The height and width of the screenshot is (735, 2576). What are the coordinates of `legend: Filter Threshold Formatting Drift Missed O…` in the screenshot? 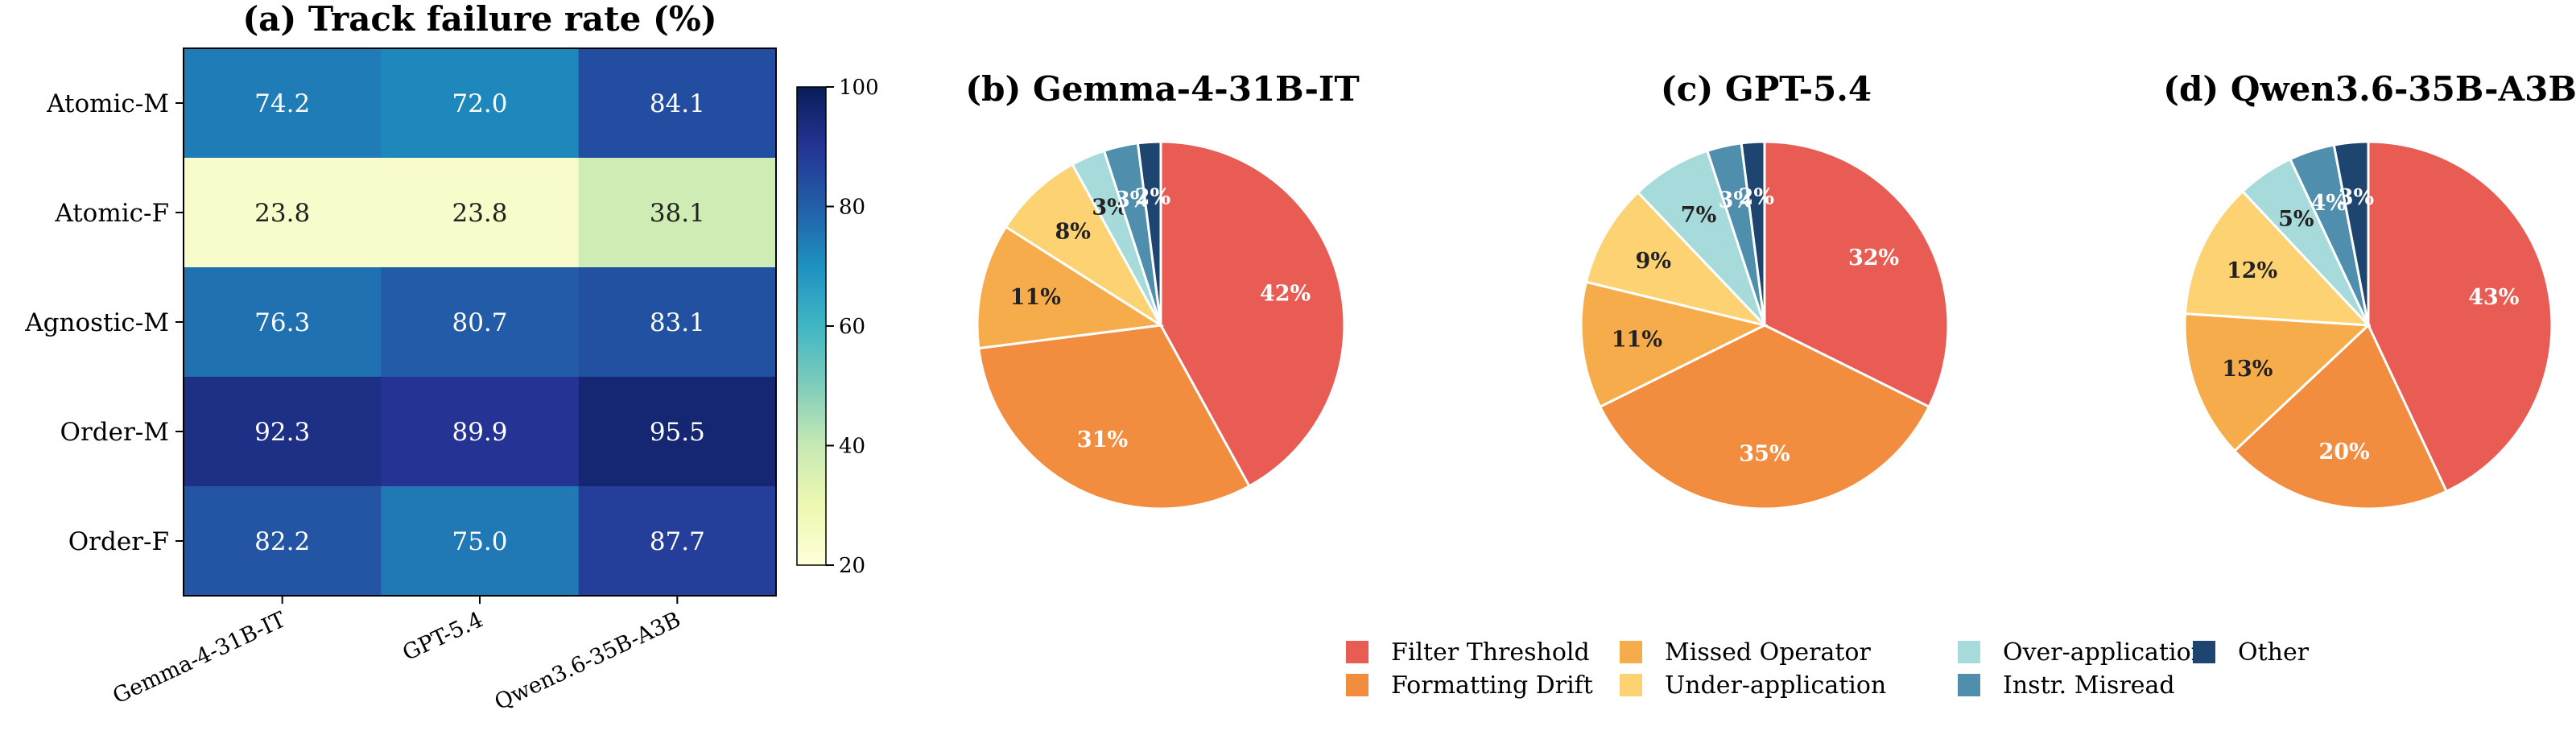 It's located at (1828, 669).